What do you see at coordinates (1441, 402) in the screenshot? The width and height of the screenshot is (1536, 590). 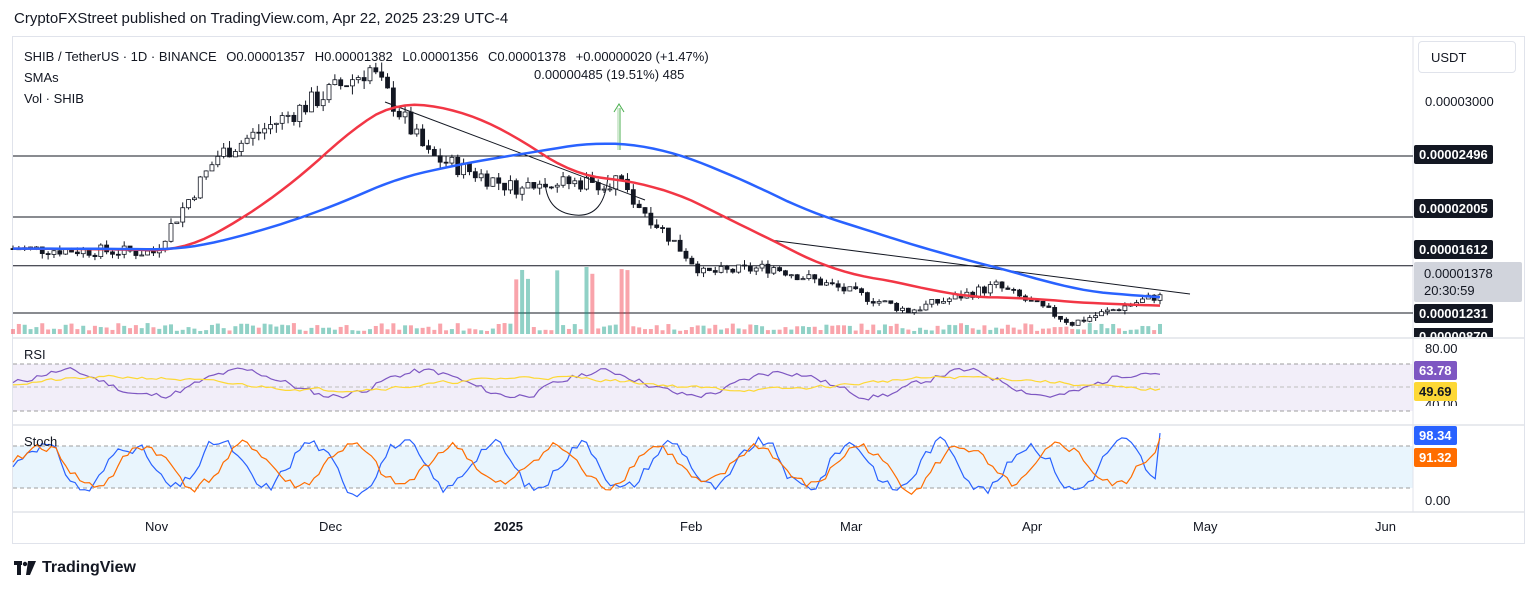 I see `rsi-axis-40: 40.00` at bounding box center [1441, 402].